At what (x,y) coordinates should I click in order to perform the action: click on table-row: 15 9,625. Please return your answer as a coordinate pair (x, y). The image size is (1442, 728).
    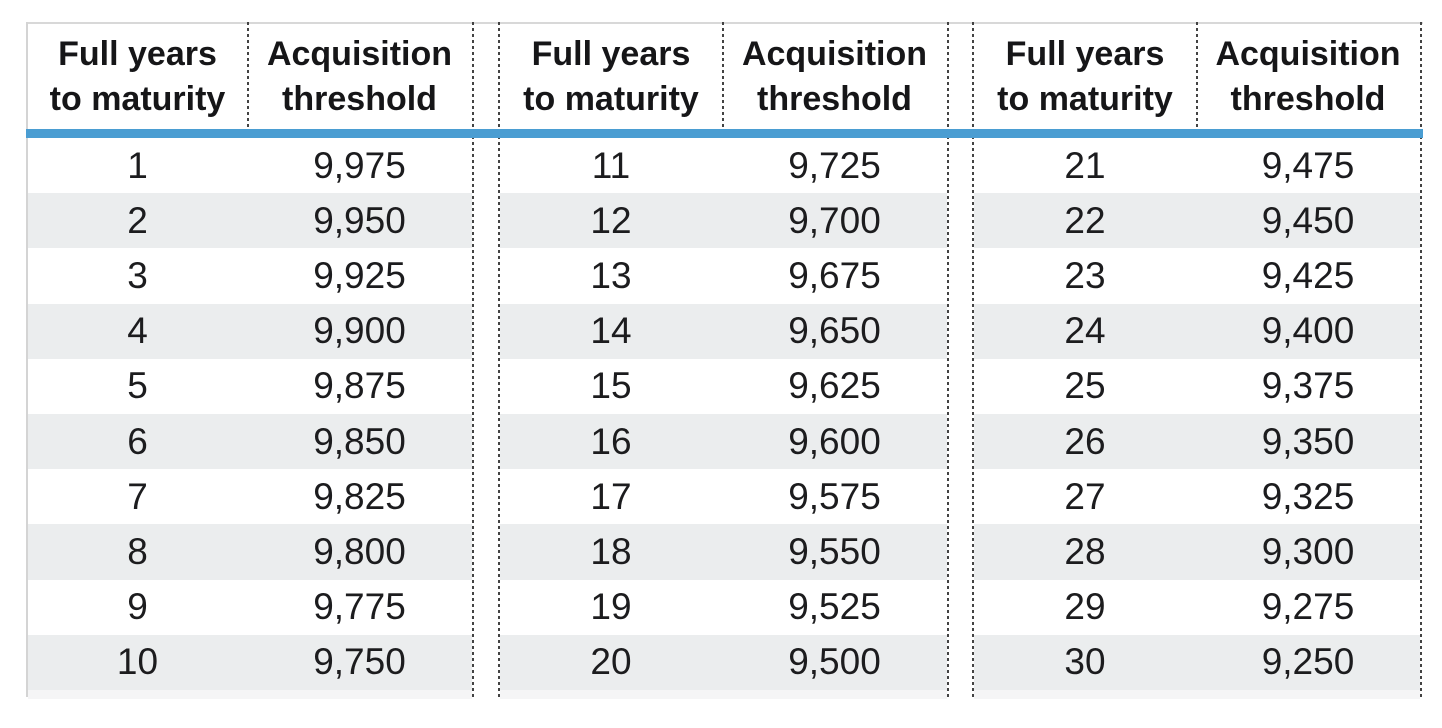
    Looking at the image, I should click on (723, 386).